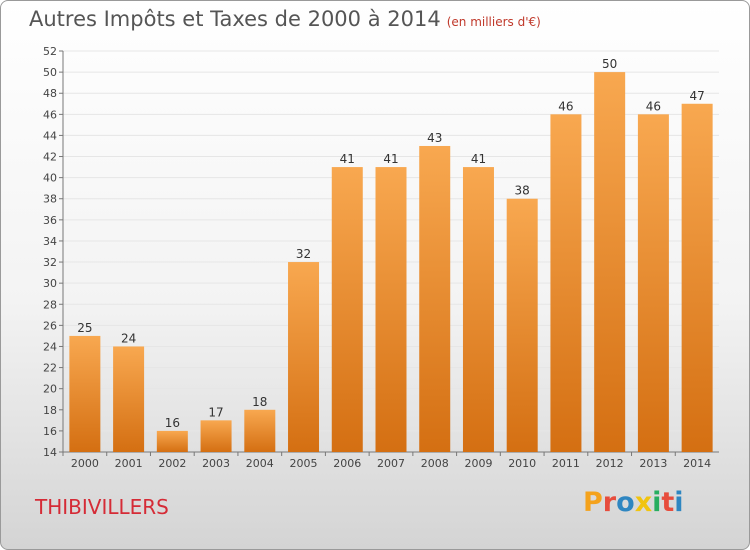 The width and height of the screenshot is (750, 550). What do you see at coordinates (610, 463) in the screenshot?
I see `x-tick-label: 2012` at bounding box center [610, 463].